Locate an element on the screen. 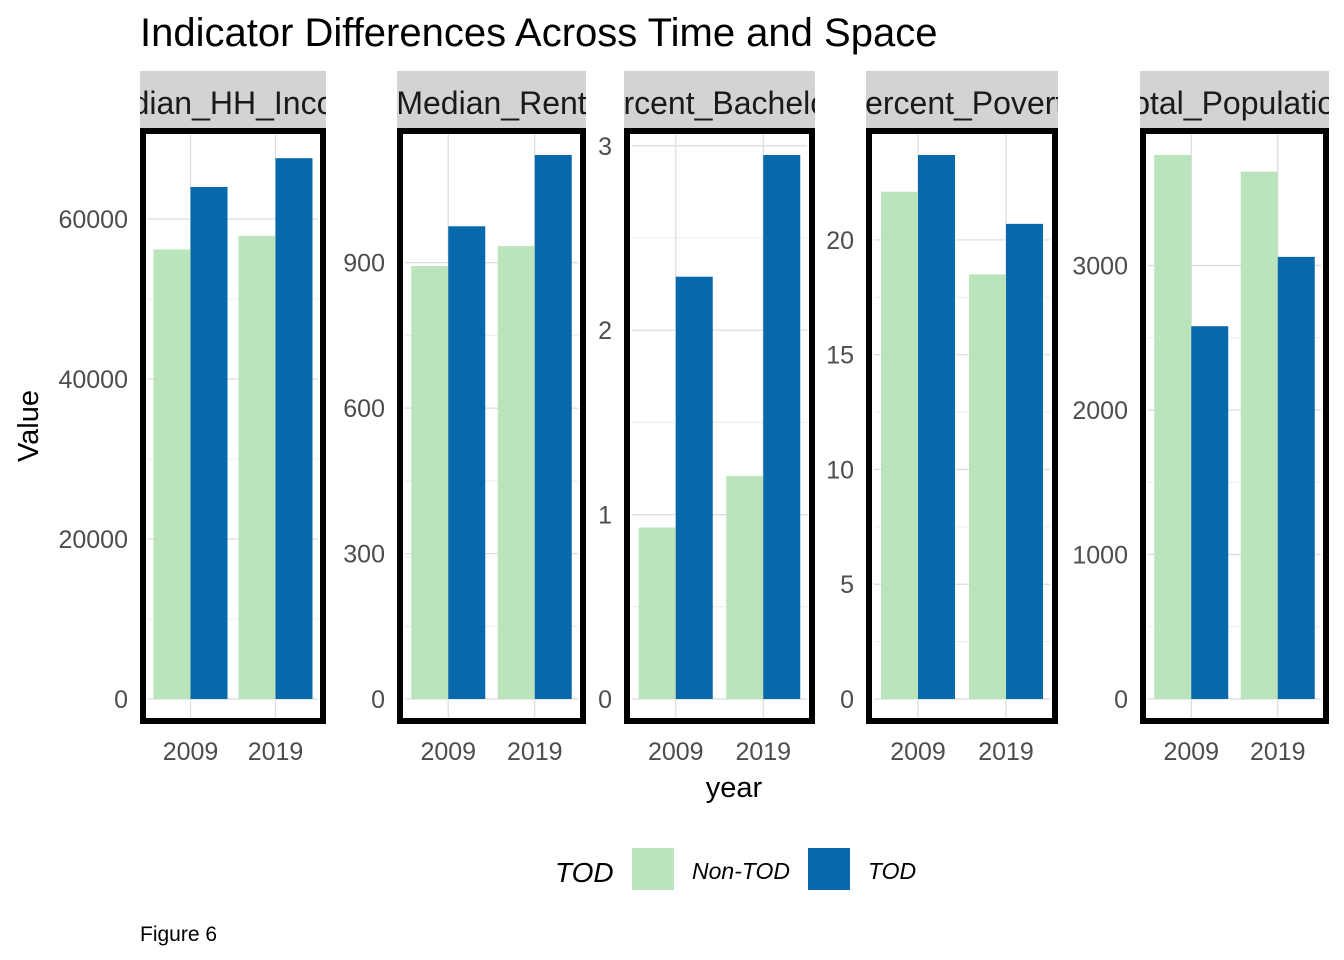  y-tick-label: 15 is located at coordinates (840, 356).